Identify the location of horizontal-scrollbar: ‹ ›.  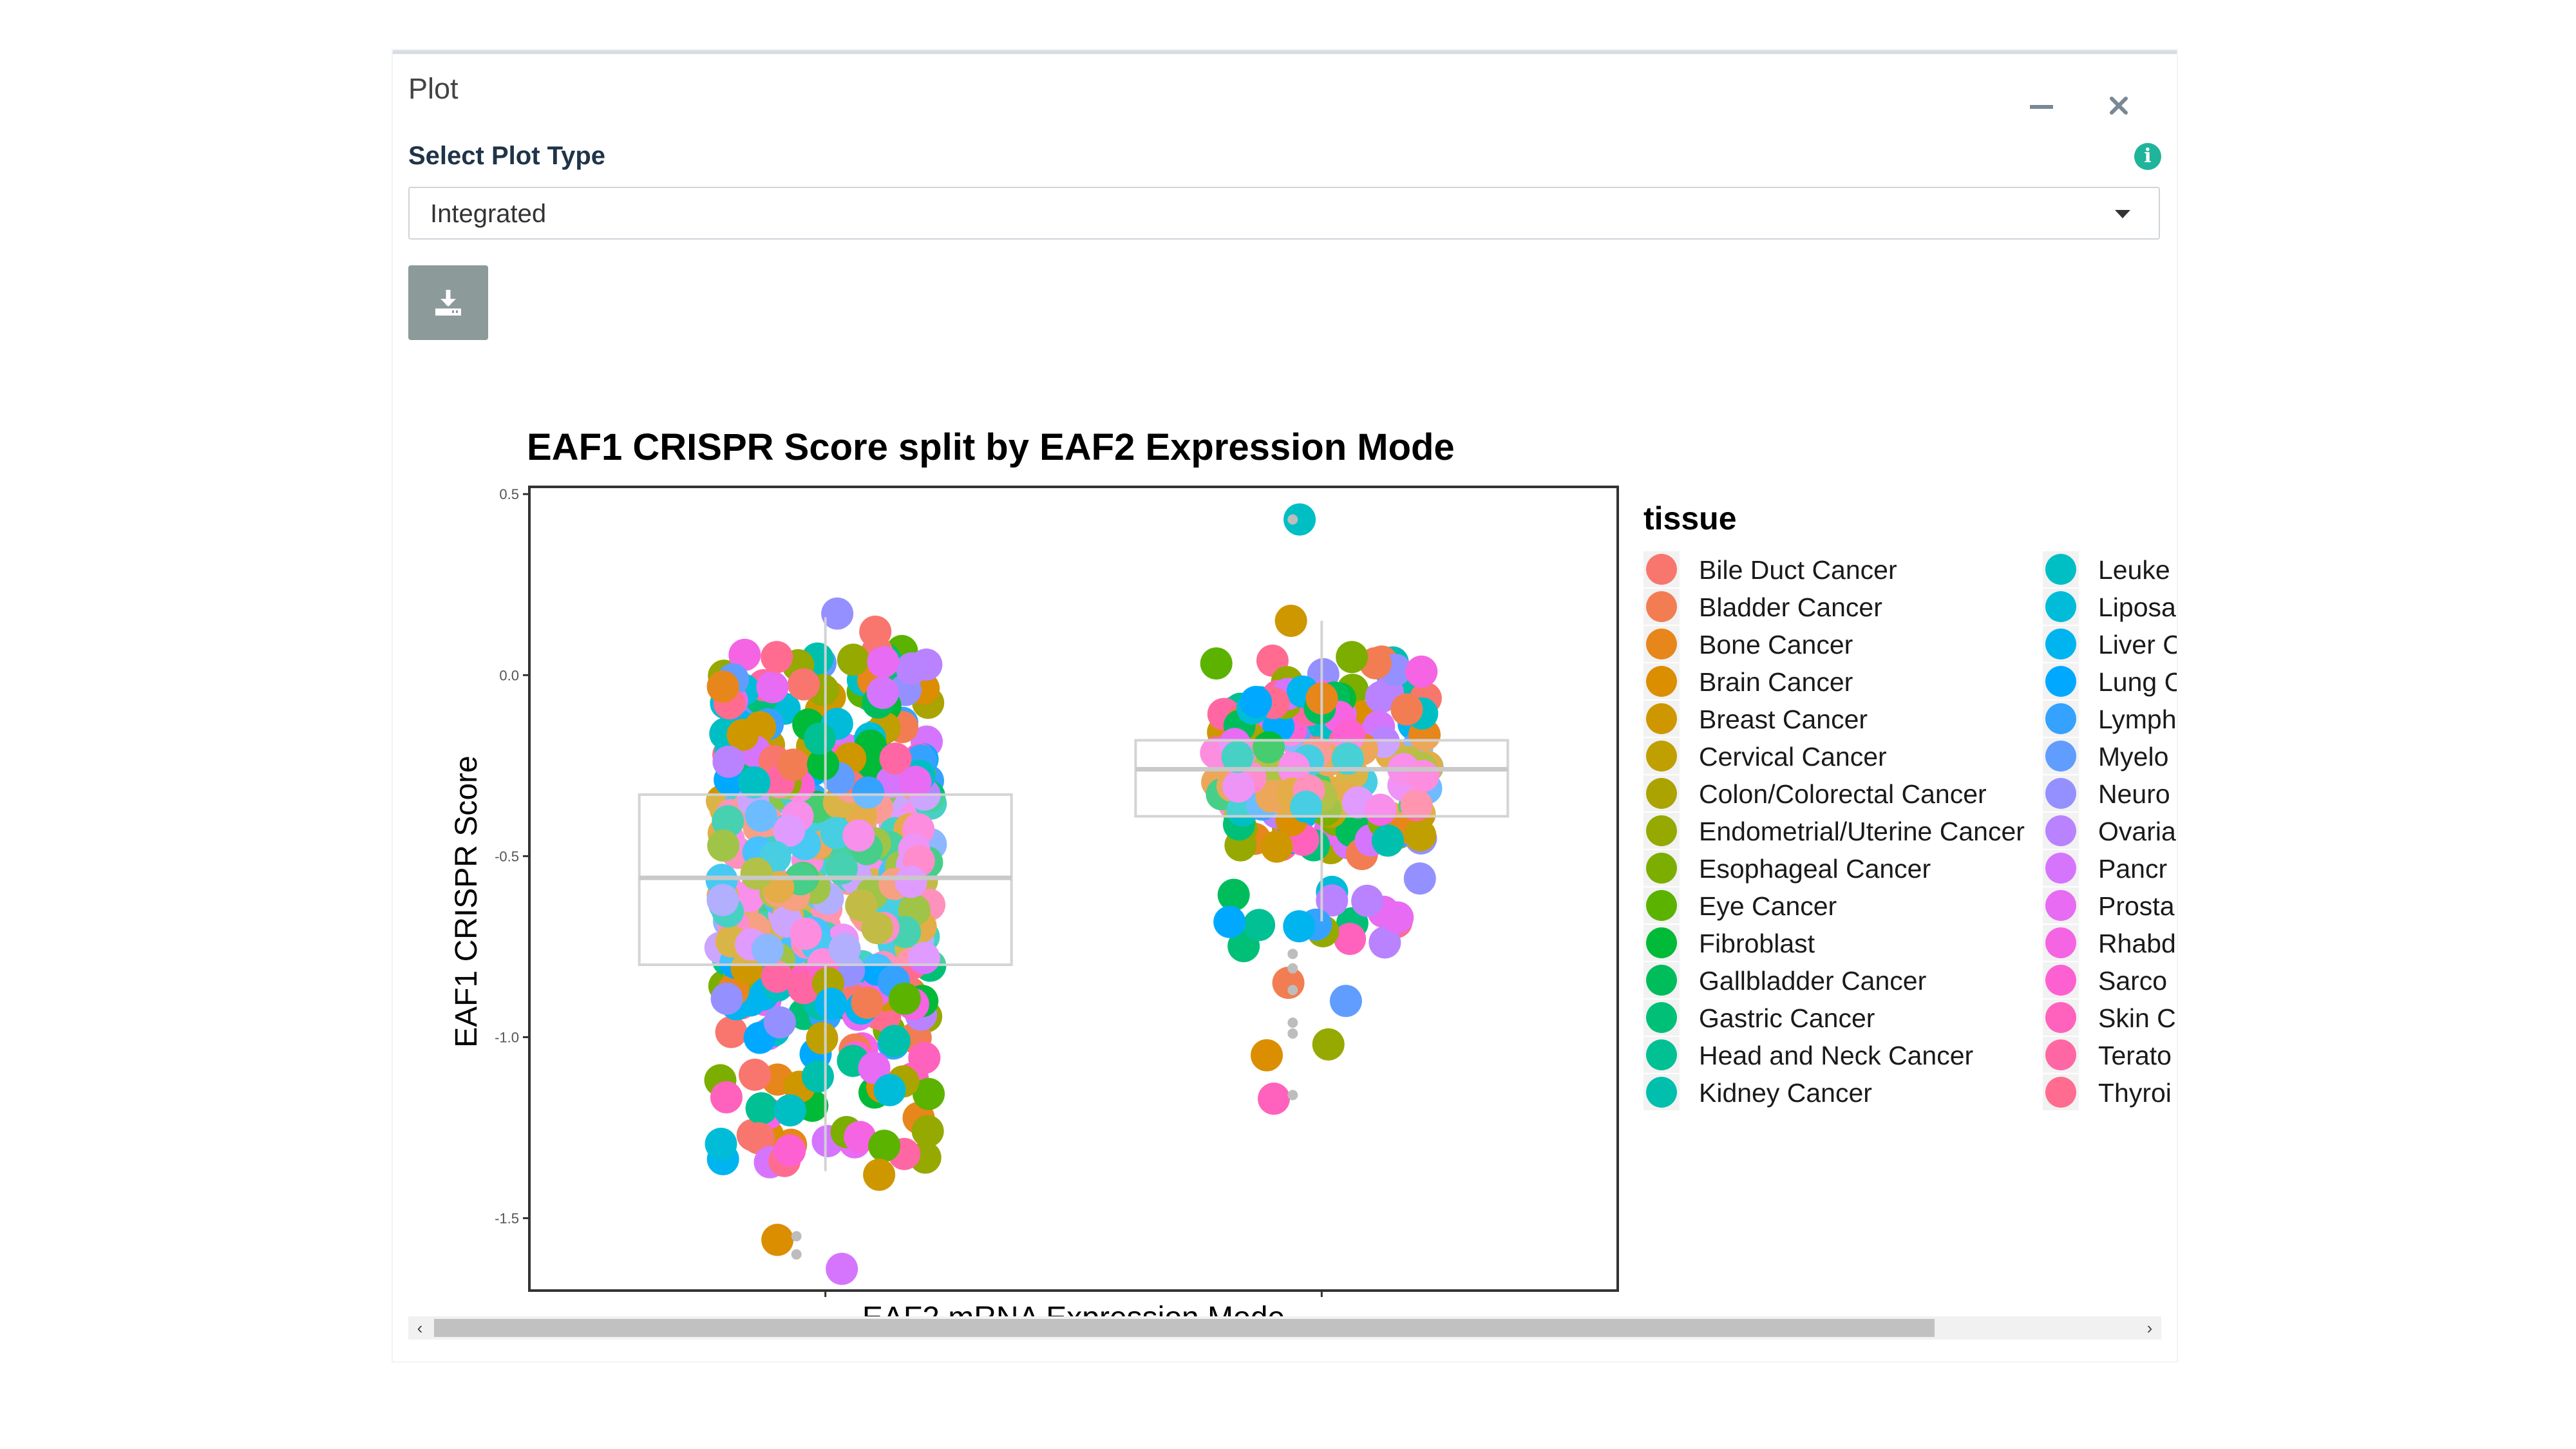
(1285, 1328).